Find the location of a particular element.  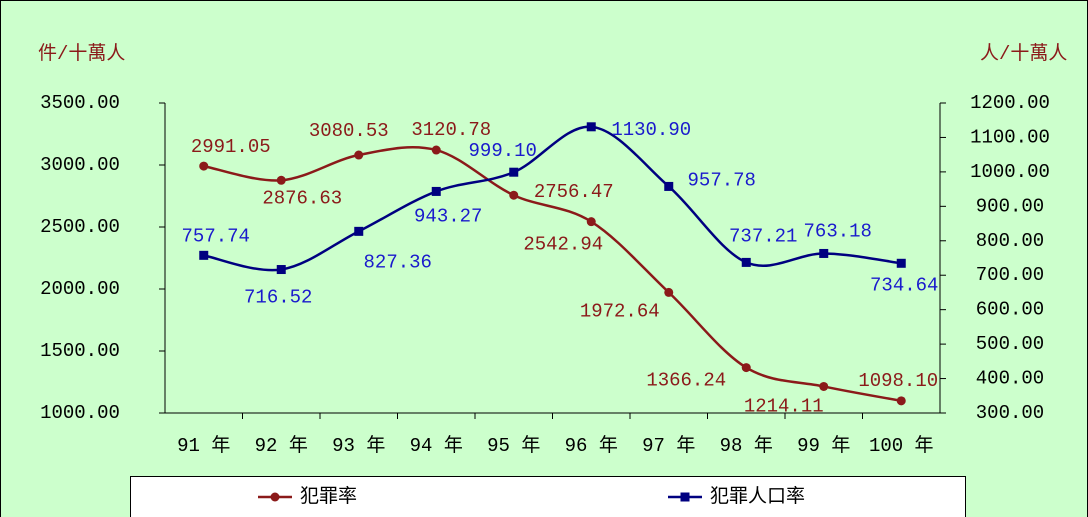

y-tick-label: 1000.00 is located at coordinates (80, 413).